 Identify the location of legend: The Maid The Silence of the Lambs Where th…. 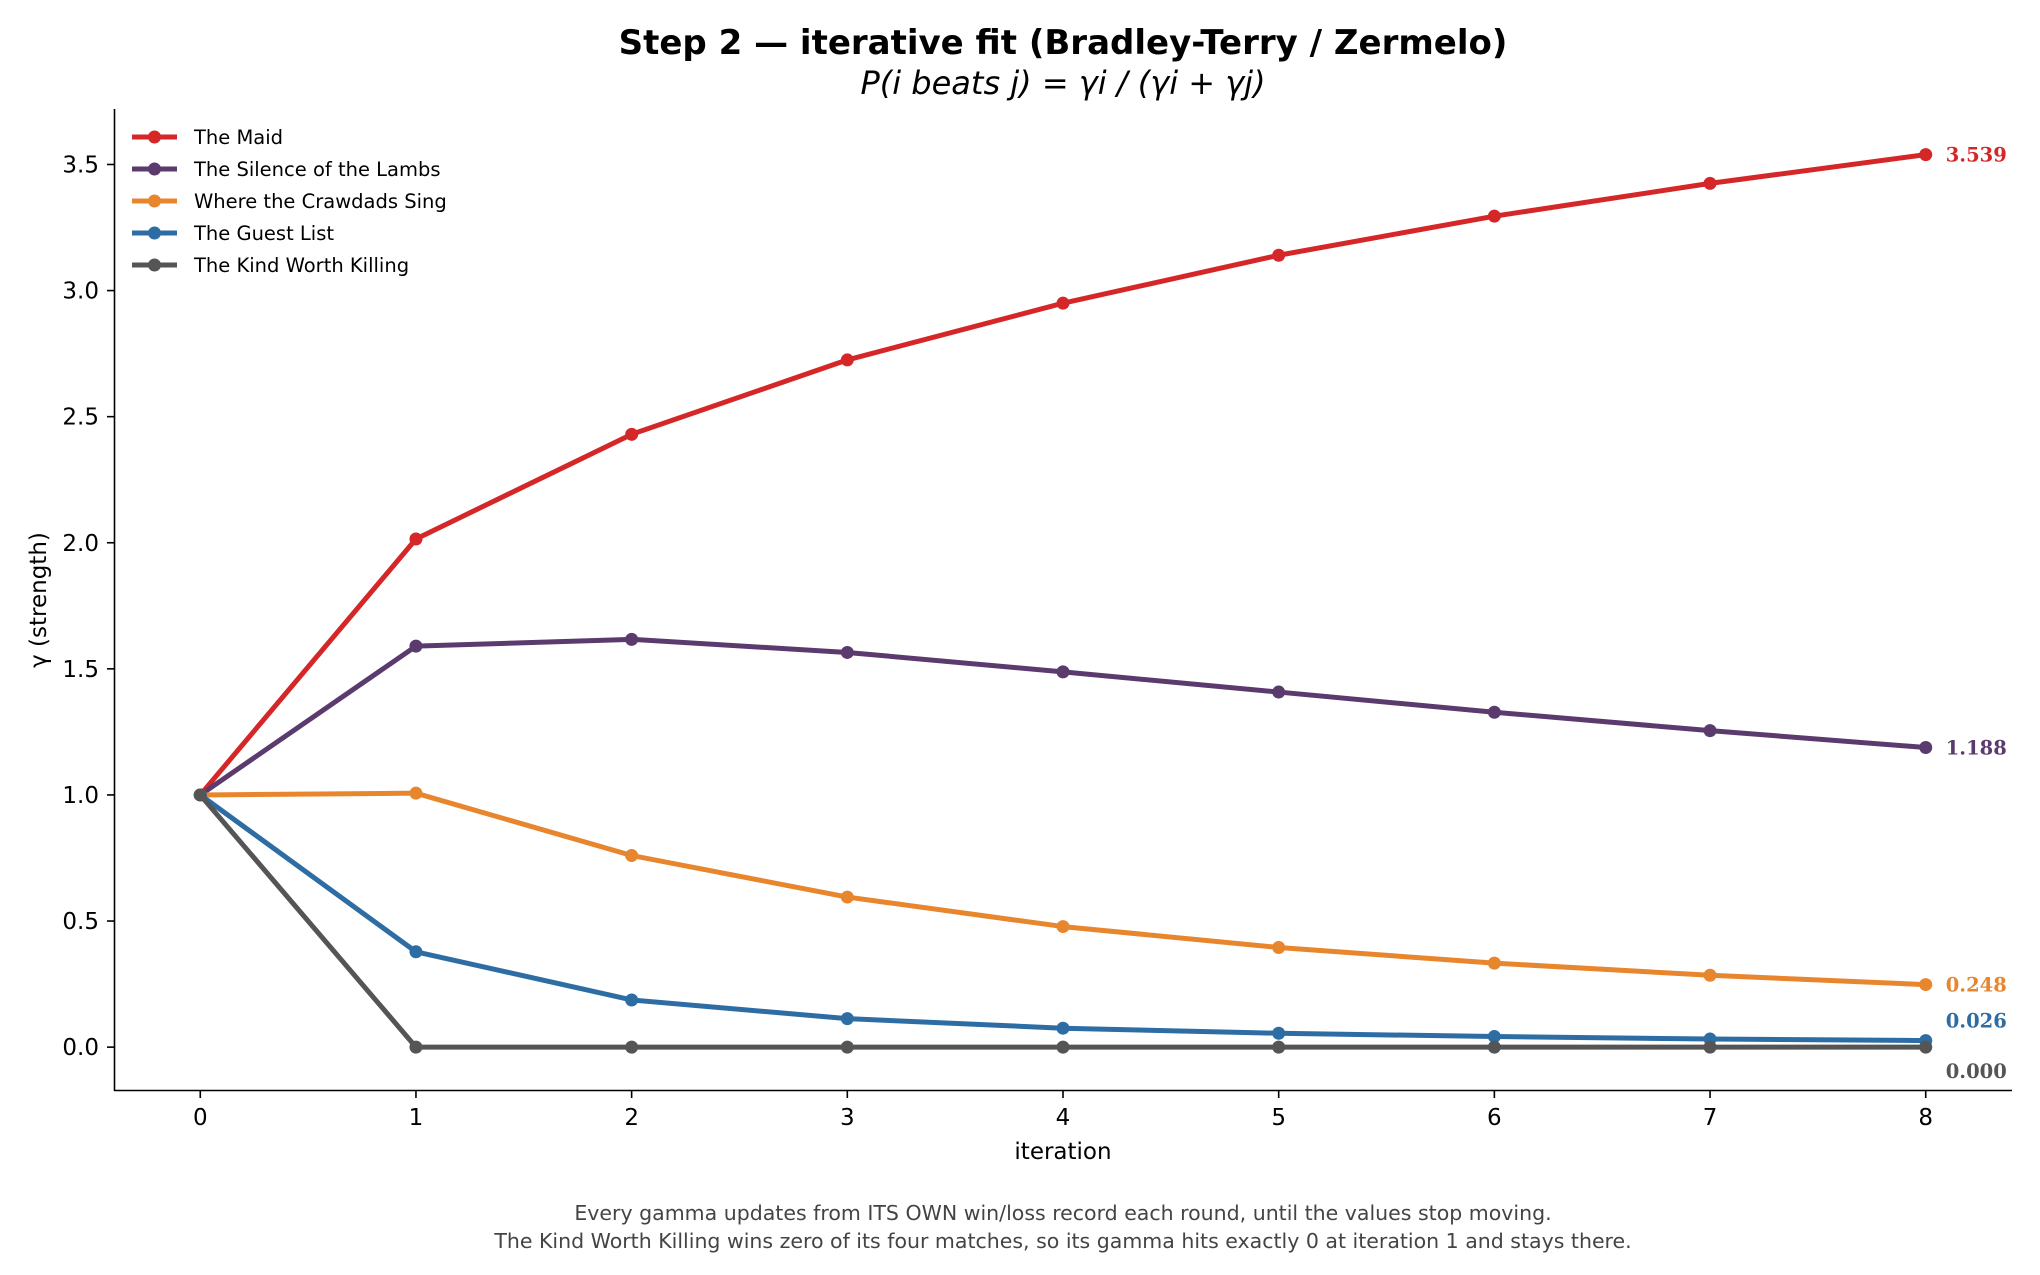
(289, 201).